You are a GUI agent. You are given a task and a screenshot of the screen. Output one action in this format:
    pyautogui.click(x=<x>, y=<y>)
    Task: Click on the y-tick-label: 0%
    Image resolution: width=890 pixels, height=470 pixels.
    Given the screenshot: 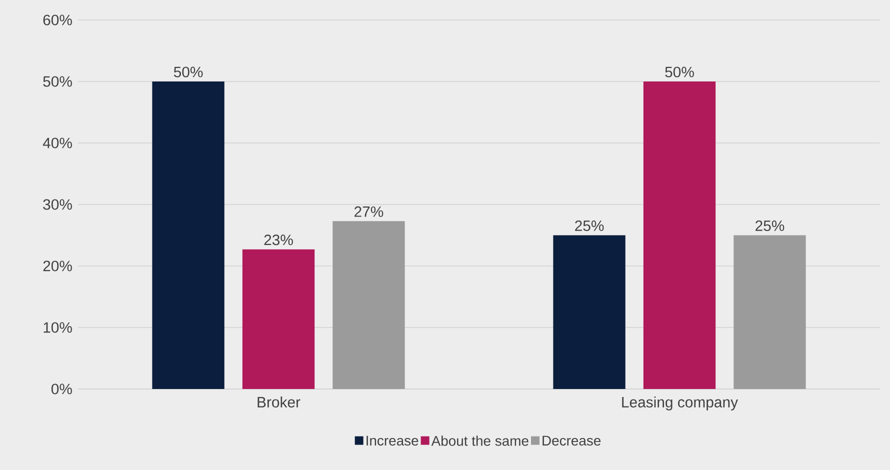 What is the action you would take?
    pyautogui.click(x=61, y=389)
    